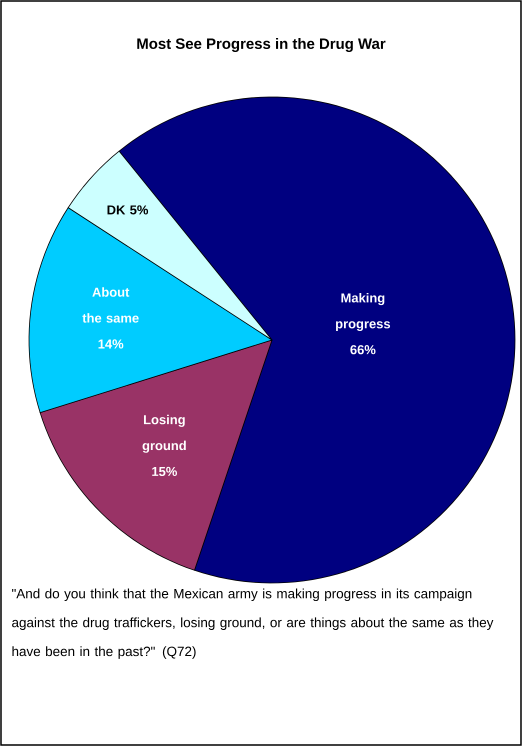 The image size is (522, 746). What do you see at coordinates (164, 433) in the screenshot?
I see `slice-label: Losing ground` at bounding box center [164, 433].